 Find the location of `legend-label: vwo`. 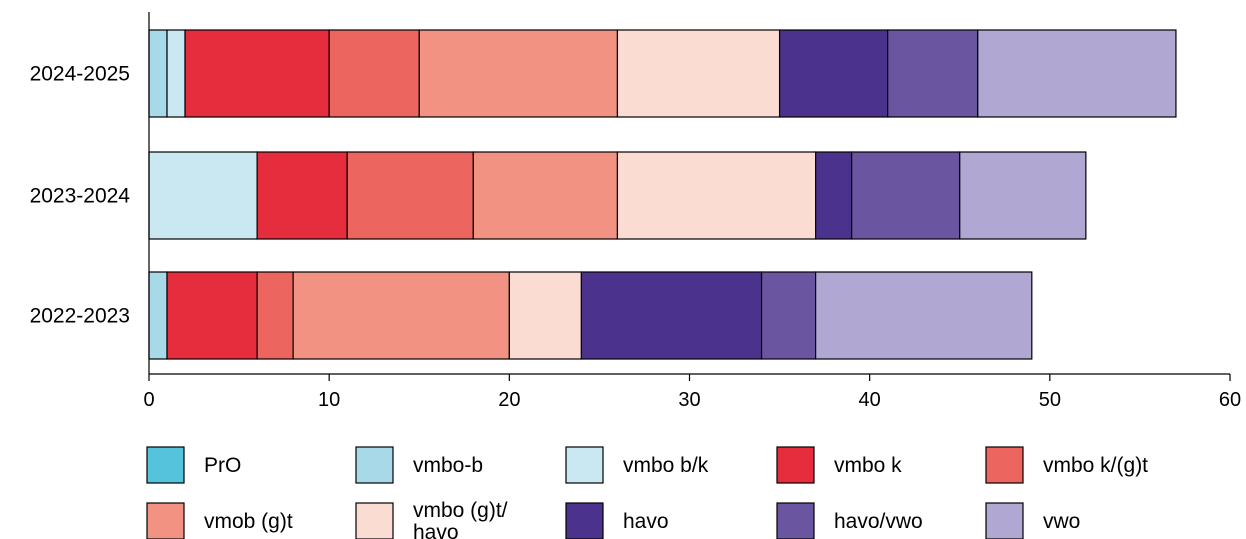

legend-label: vwo is located at coordinates (1061, 521).